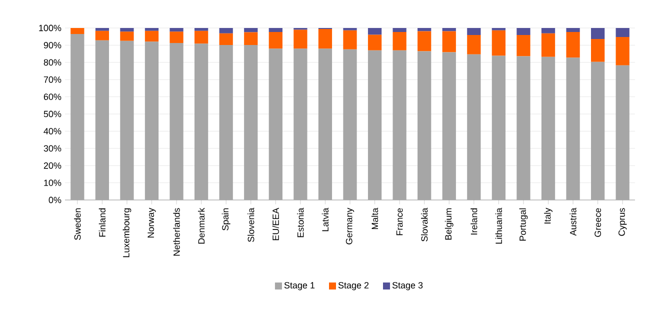 This screenshot has height=329, width=651. What do you see at coordinates (102, 222) in the screenshot?
I see `x-tick-label: Finland` at bounding box center [102, 222].